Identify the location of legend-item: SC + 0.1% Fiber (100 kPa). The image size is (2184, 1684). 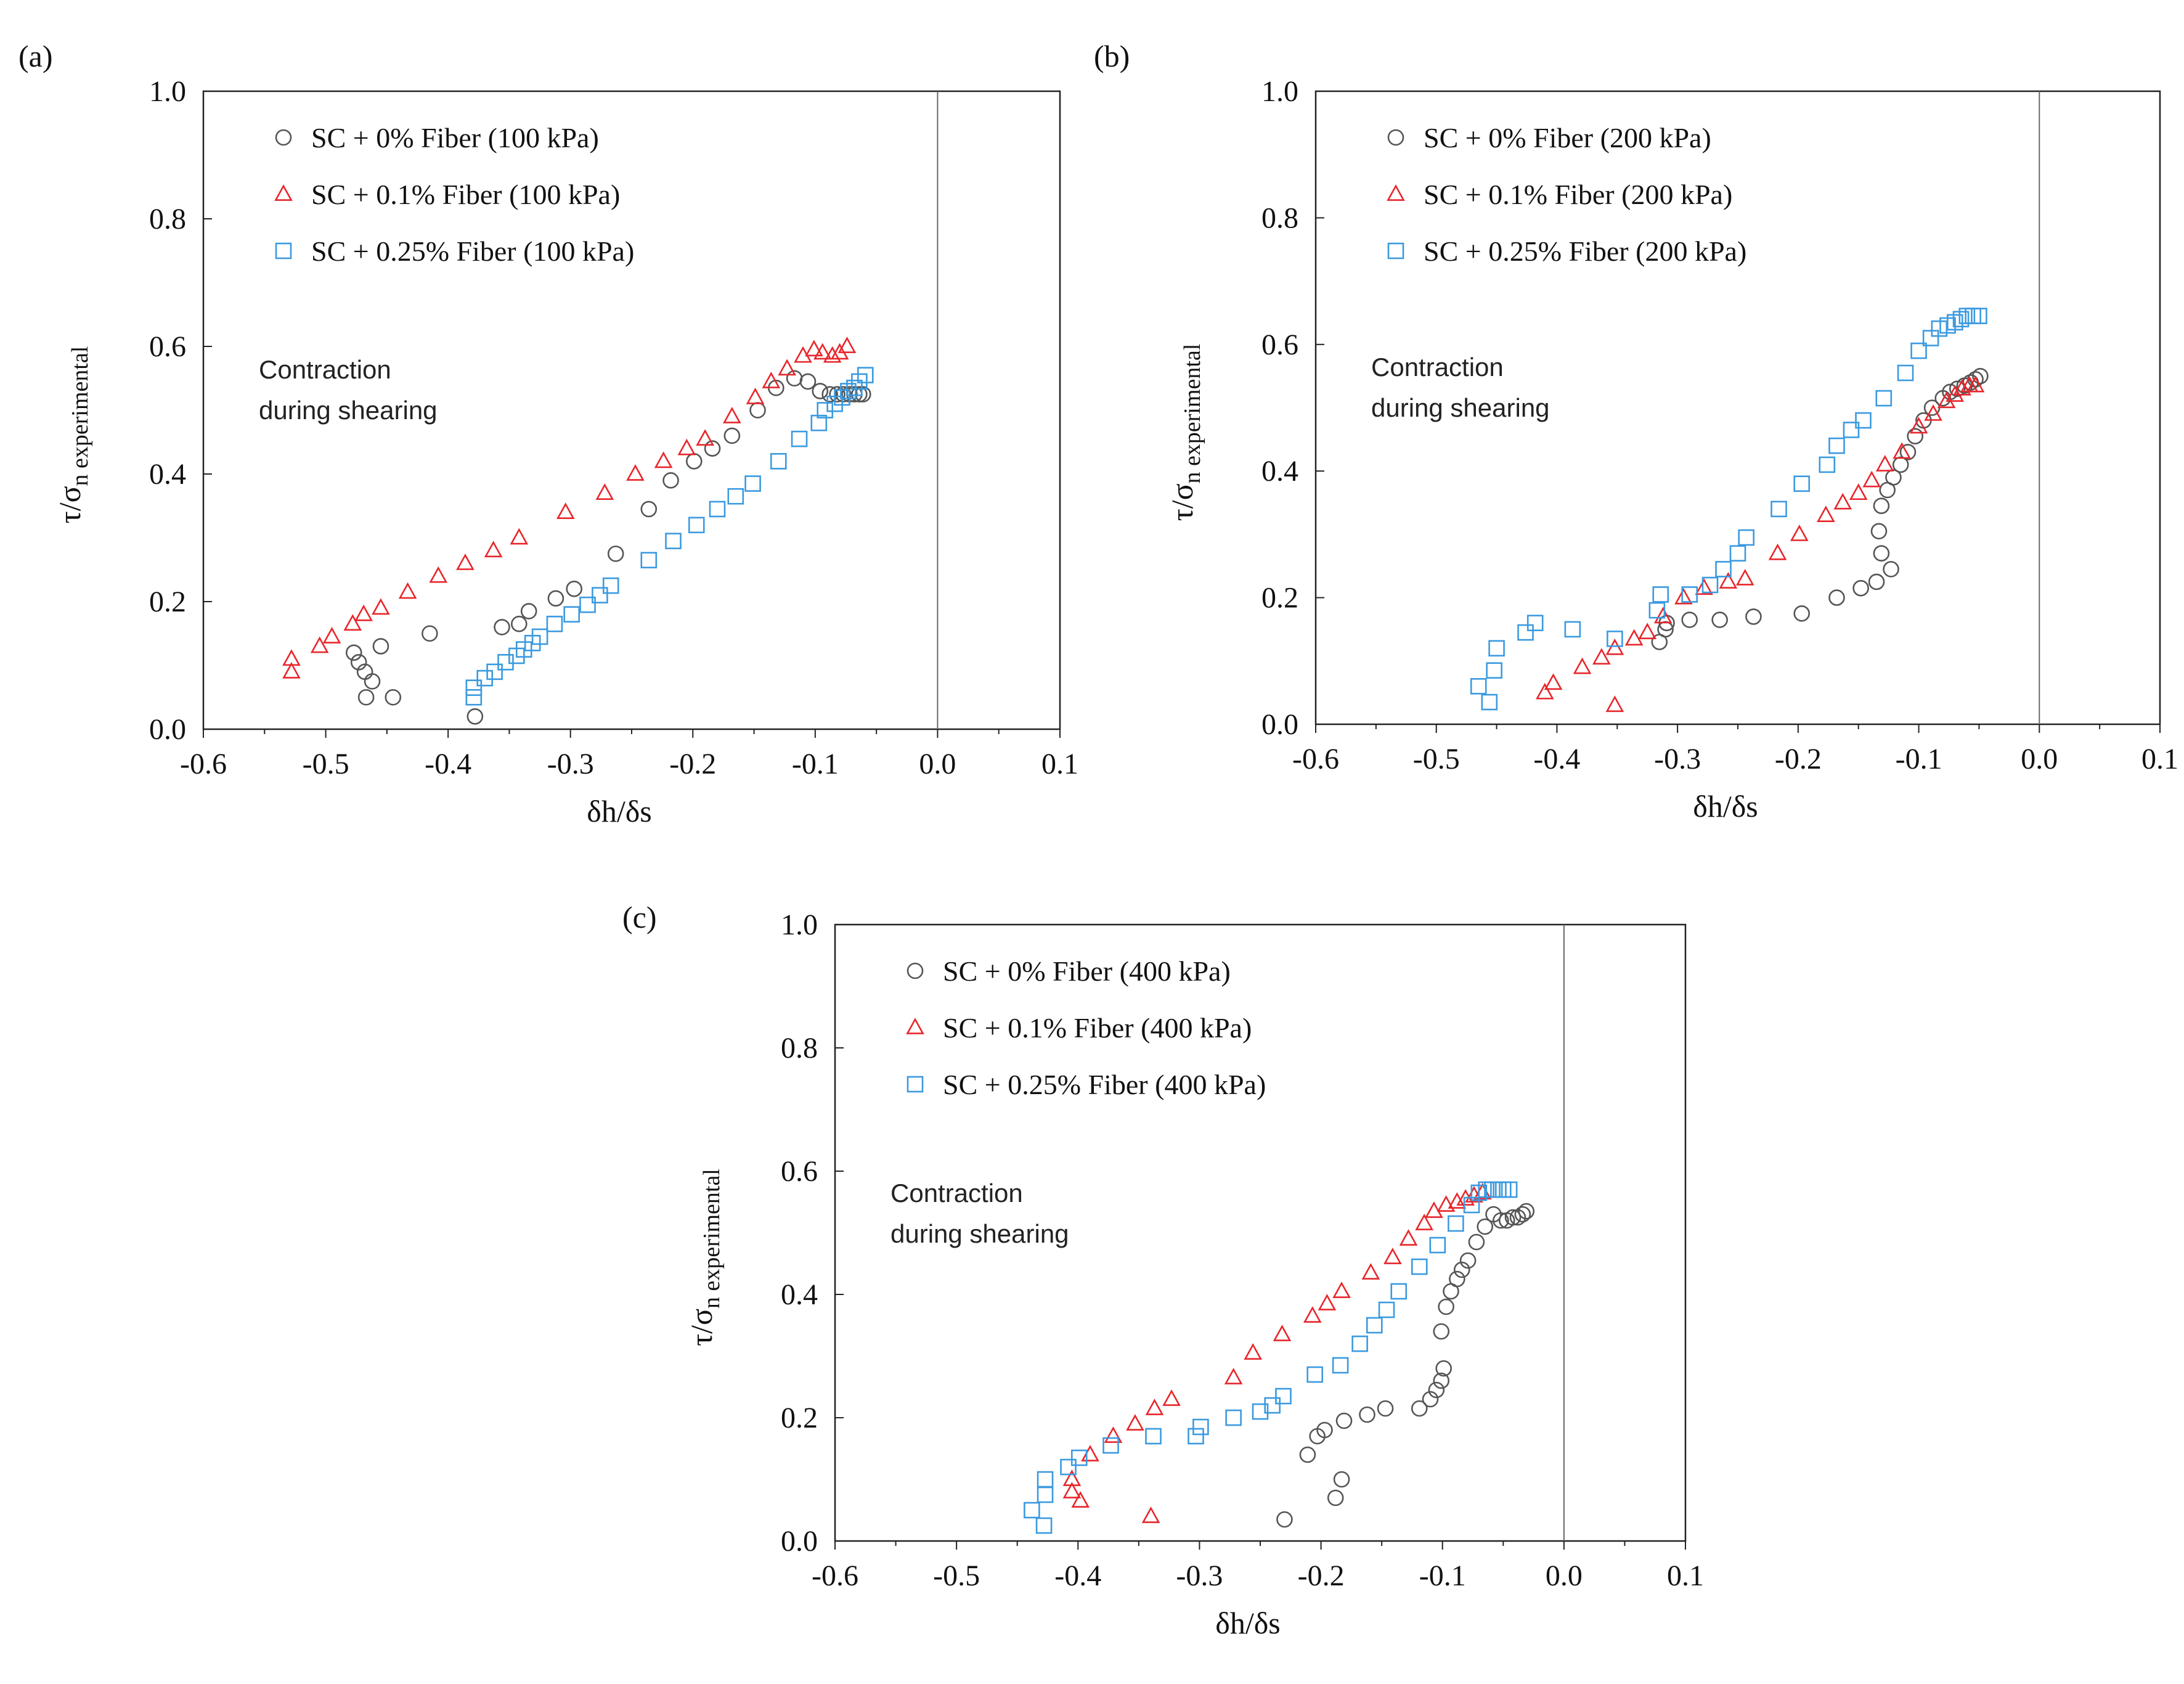
(447, 195).